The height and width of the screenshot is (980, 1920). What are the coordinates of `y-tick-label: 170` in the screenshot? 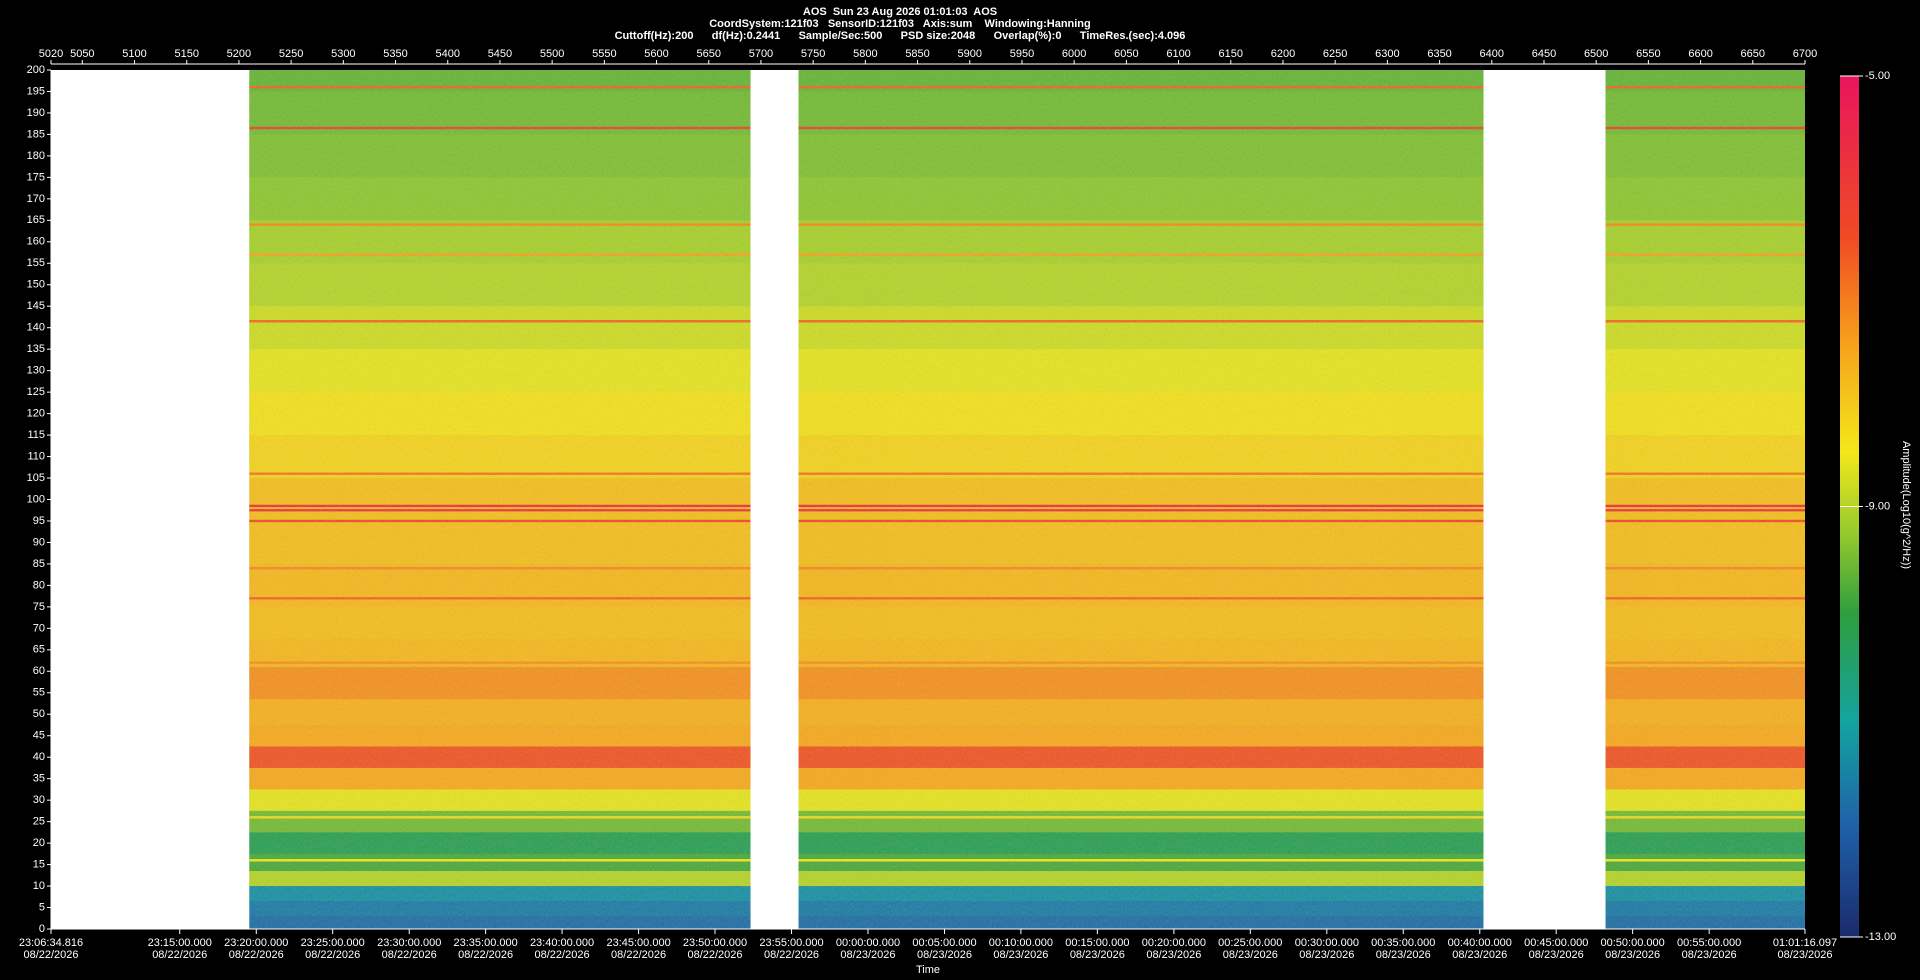 It's located at (36, 199).